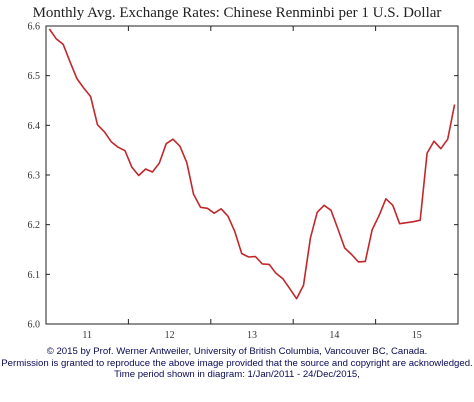 This screenshot has width=474, height=402. Describe the element at coordinates (34, 176) in the screenshot. I see `y-tick-label: 6.3` at that location.